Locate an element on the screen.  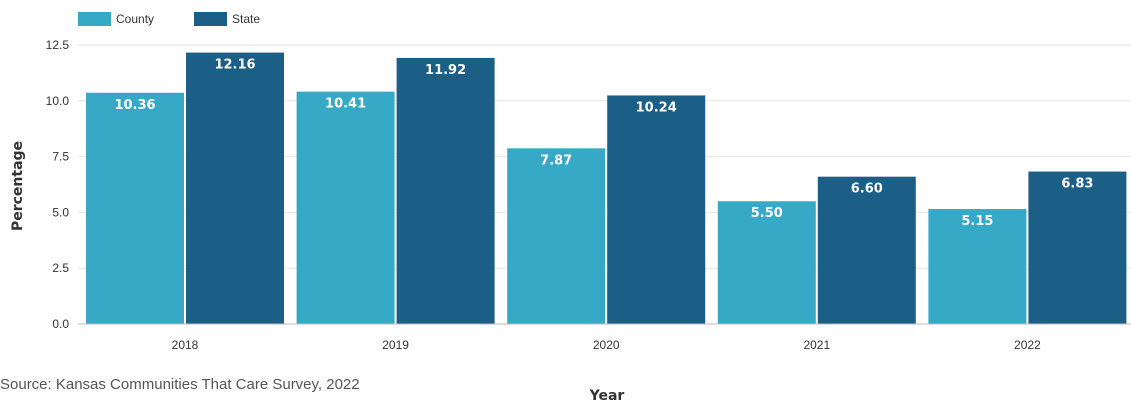
data-label: 10.24 is located at coordinates (656, 107).